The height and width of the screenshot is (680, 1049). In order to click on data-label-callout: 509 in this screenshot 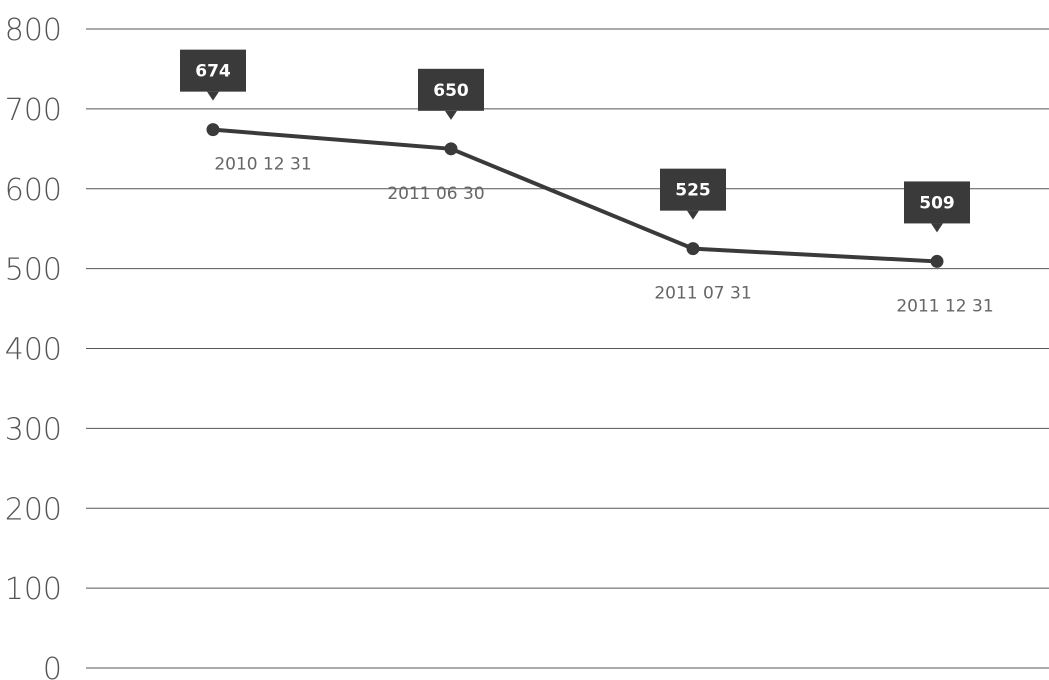, I will do `click(937, 207)`.